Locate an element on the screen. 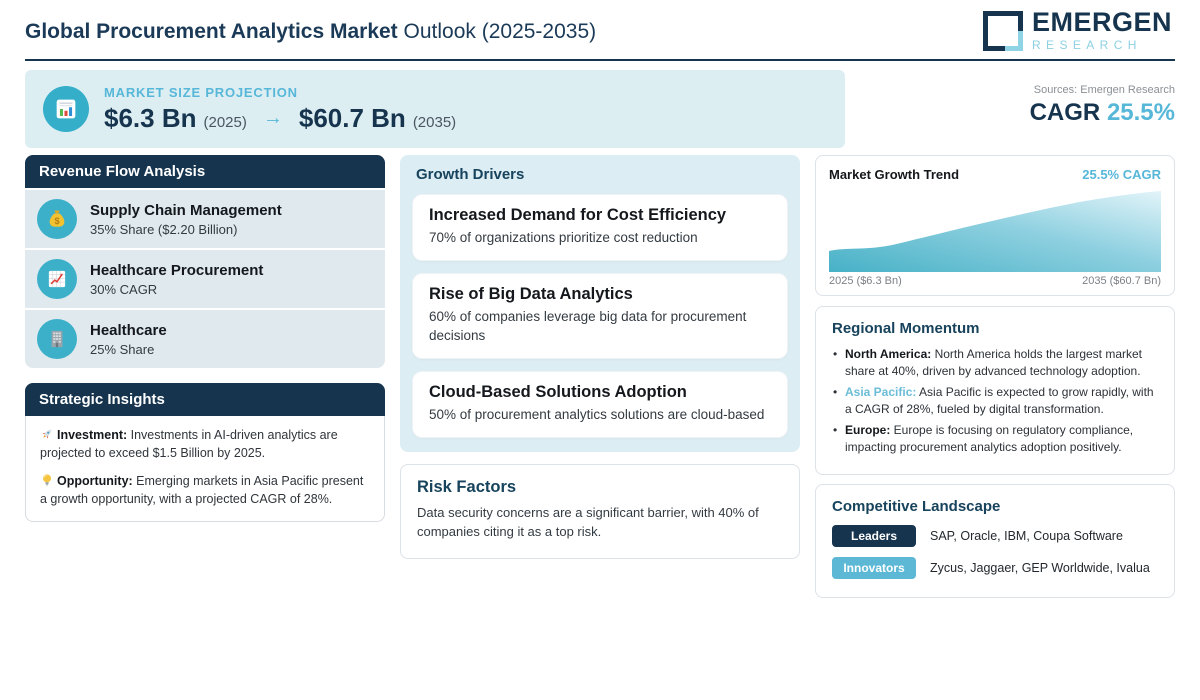  trend-chart-icon is located at coordinates (57, 279).